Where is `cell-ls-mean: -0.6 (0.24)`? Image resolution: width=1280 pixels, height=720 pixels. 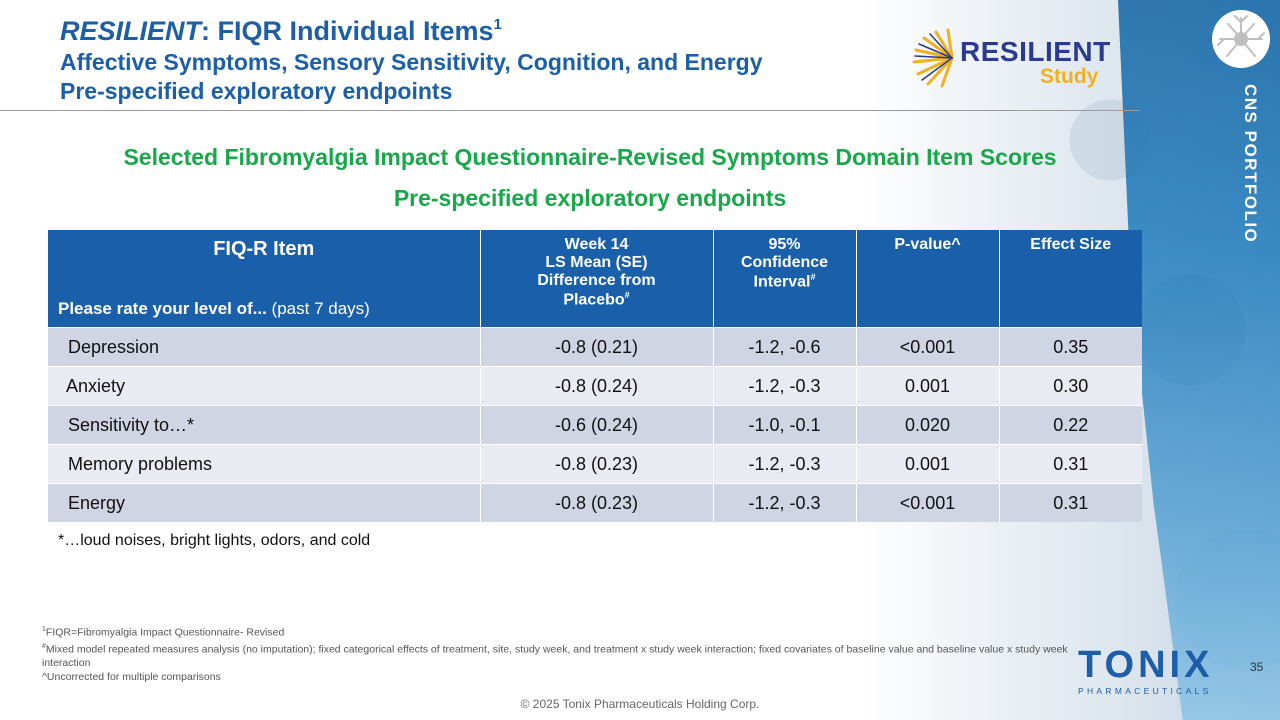
cell-ls-mean: -0.6 (0.24) is located at coordinates (597, 425).